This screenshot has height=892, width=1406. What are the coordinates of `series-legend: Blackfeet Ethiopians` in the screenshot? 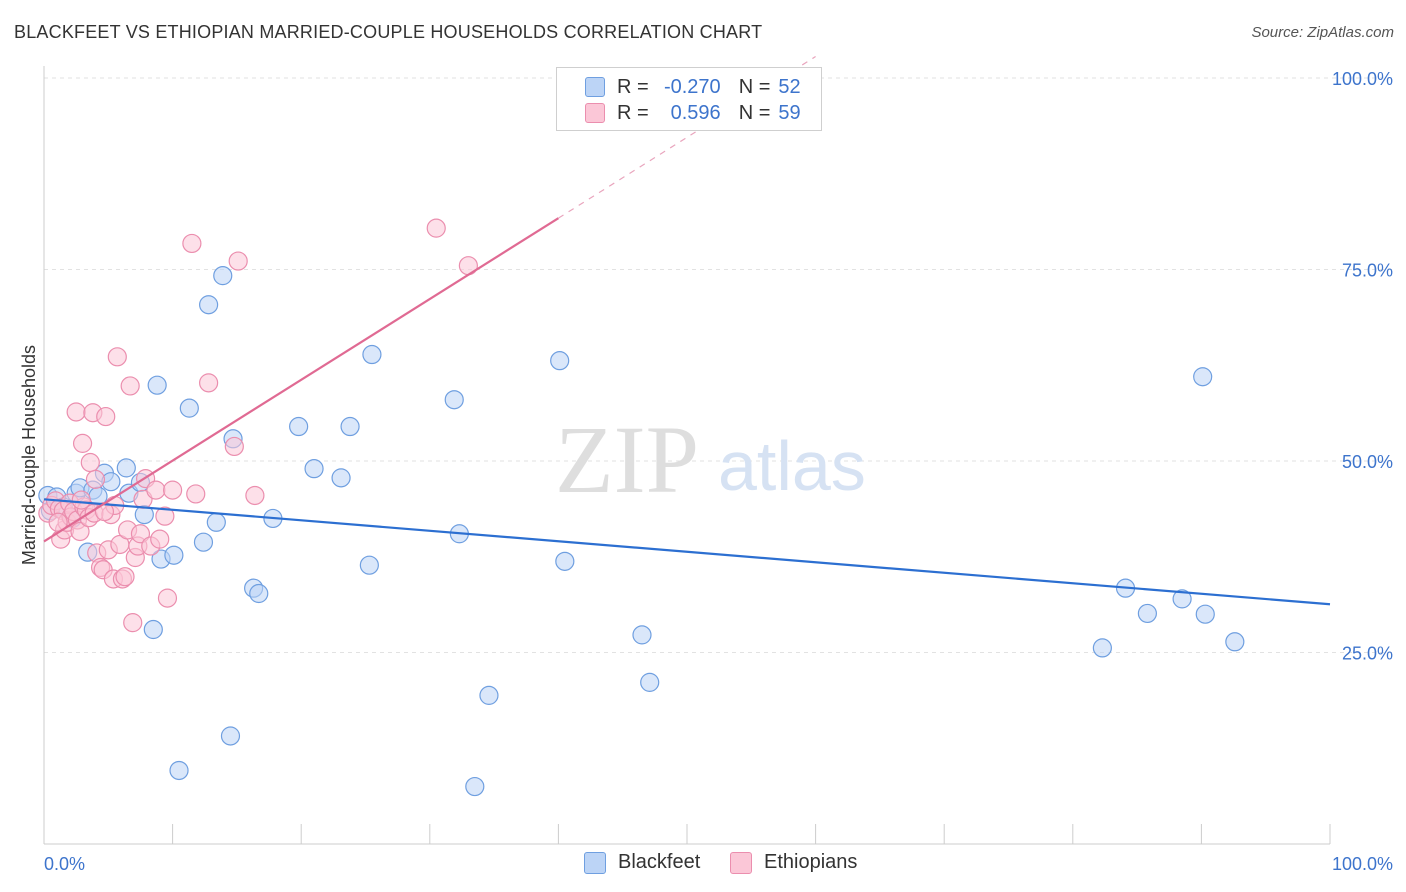 It's located at (703, 865).